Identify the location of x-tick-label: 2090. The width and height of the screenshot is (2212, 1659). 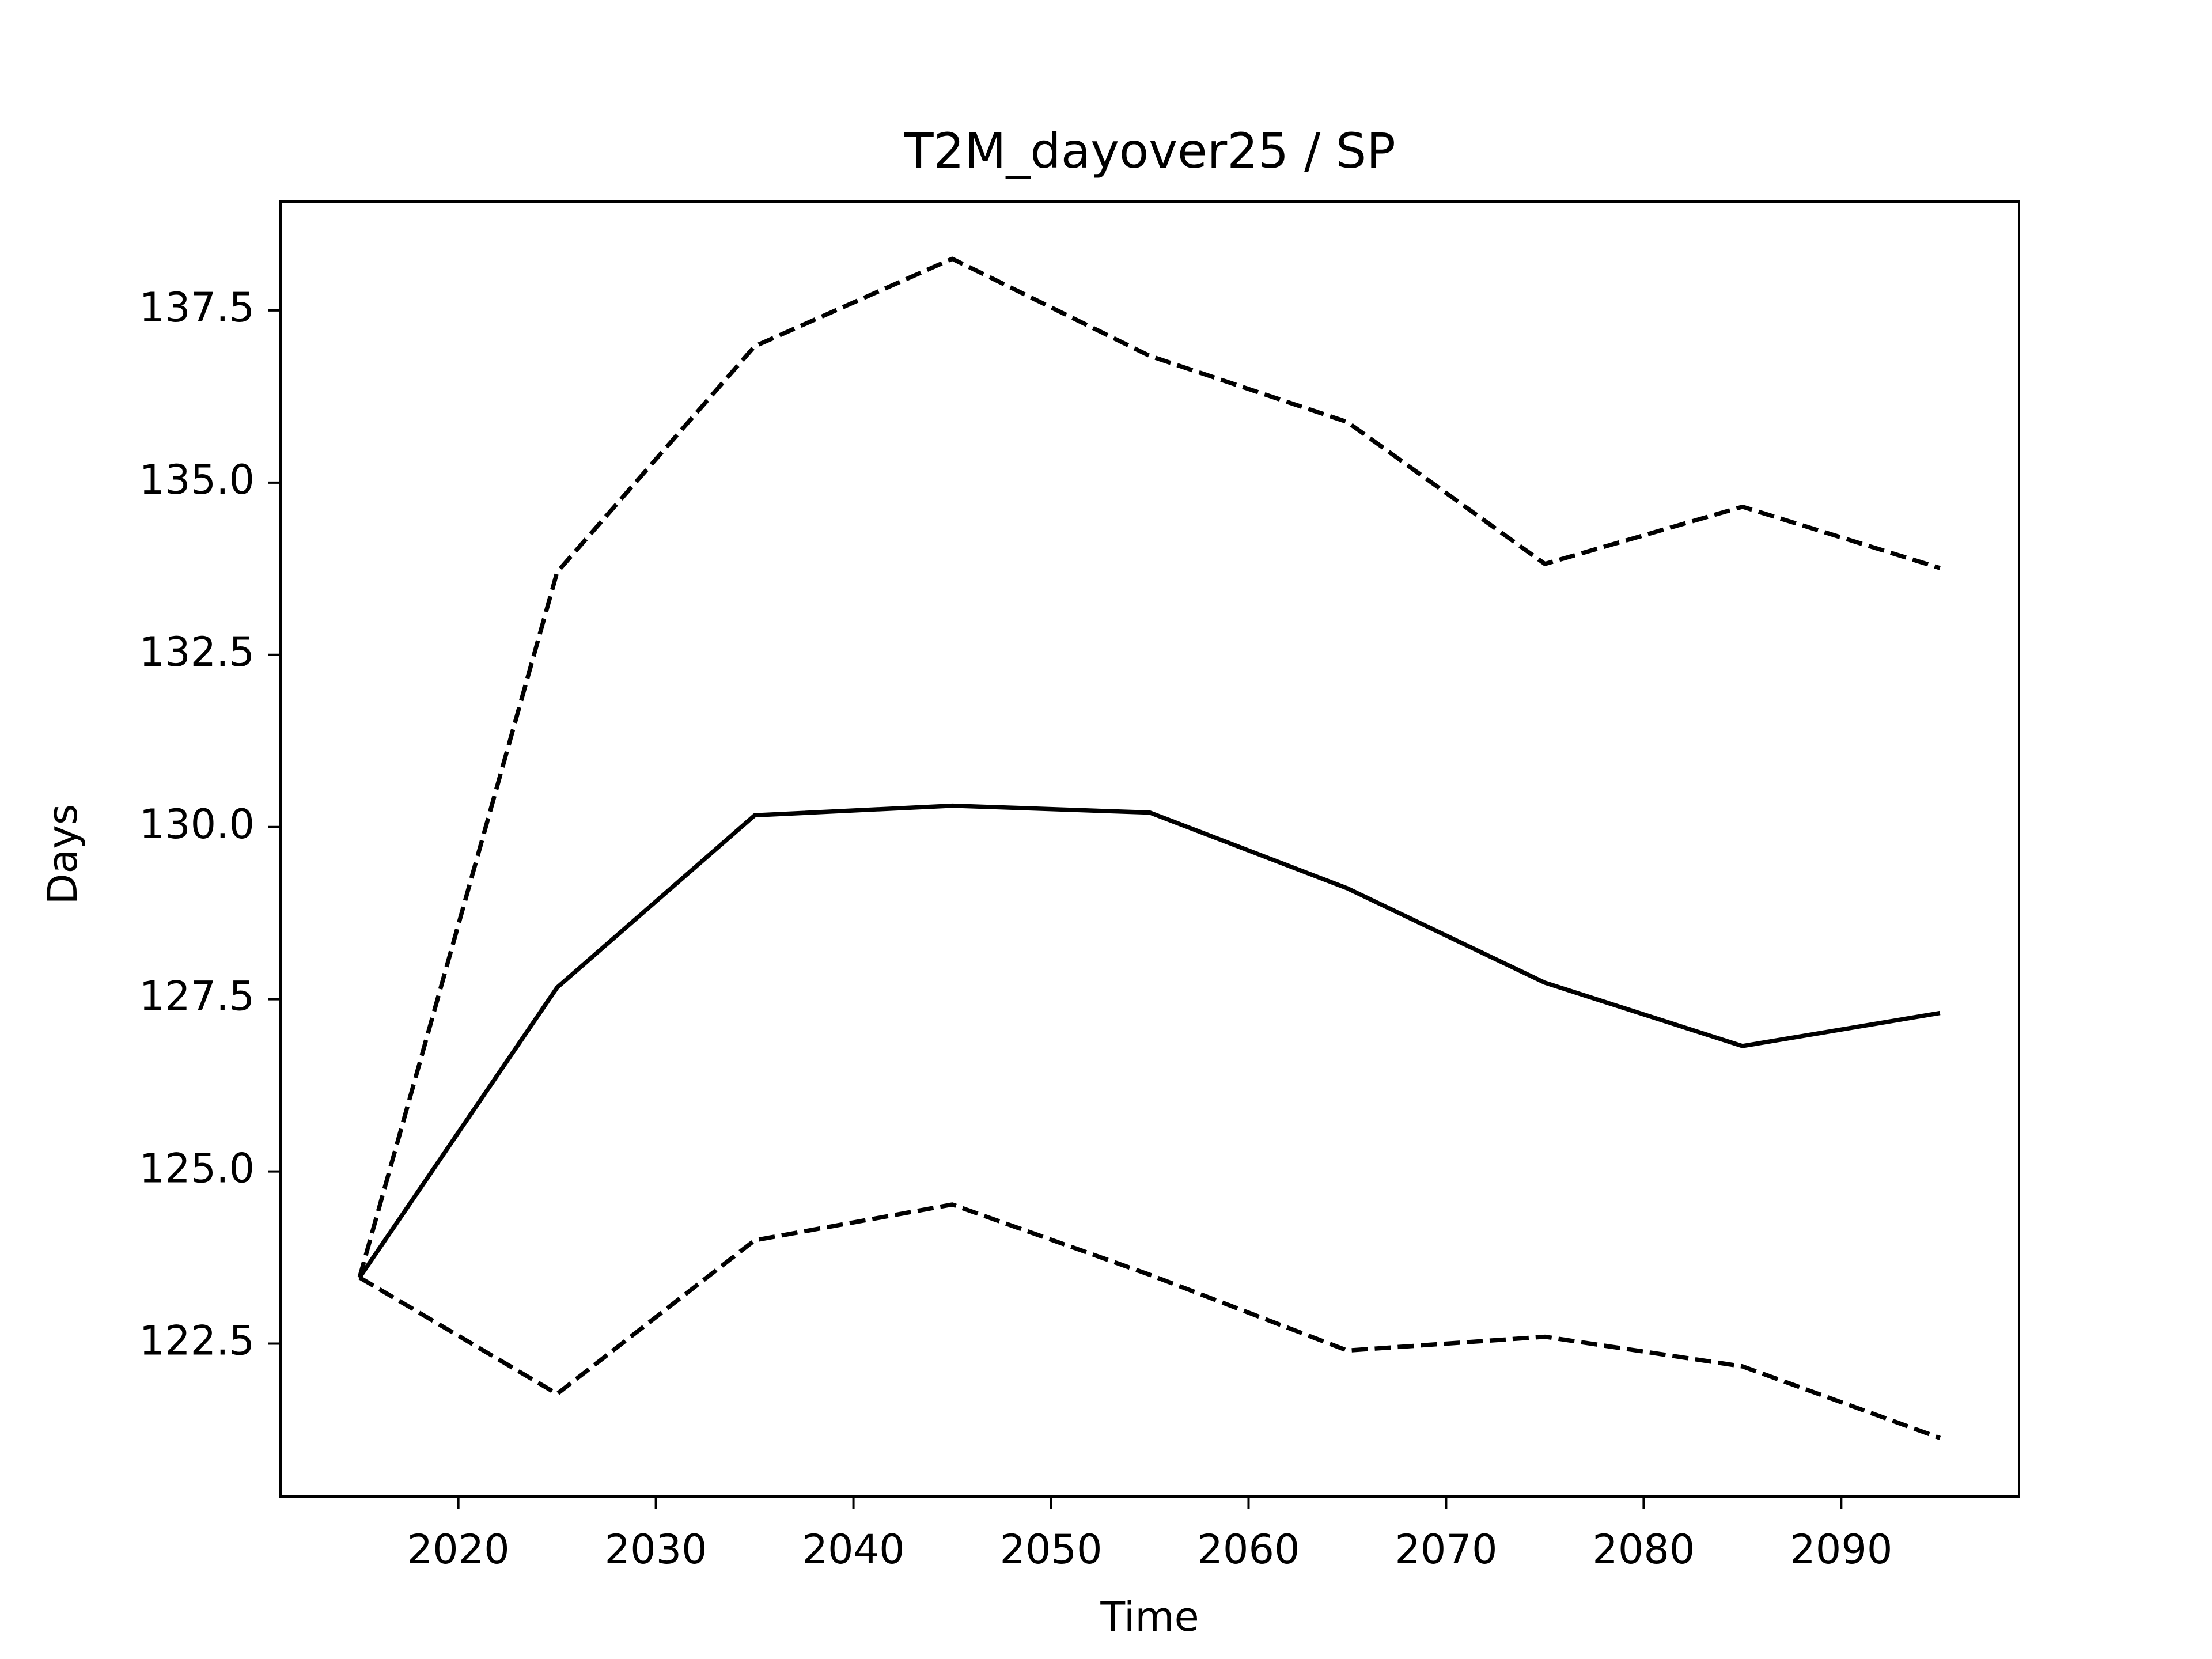
(1841, 1549).